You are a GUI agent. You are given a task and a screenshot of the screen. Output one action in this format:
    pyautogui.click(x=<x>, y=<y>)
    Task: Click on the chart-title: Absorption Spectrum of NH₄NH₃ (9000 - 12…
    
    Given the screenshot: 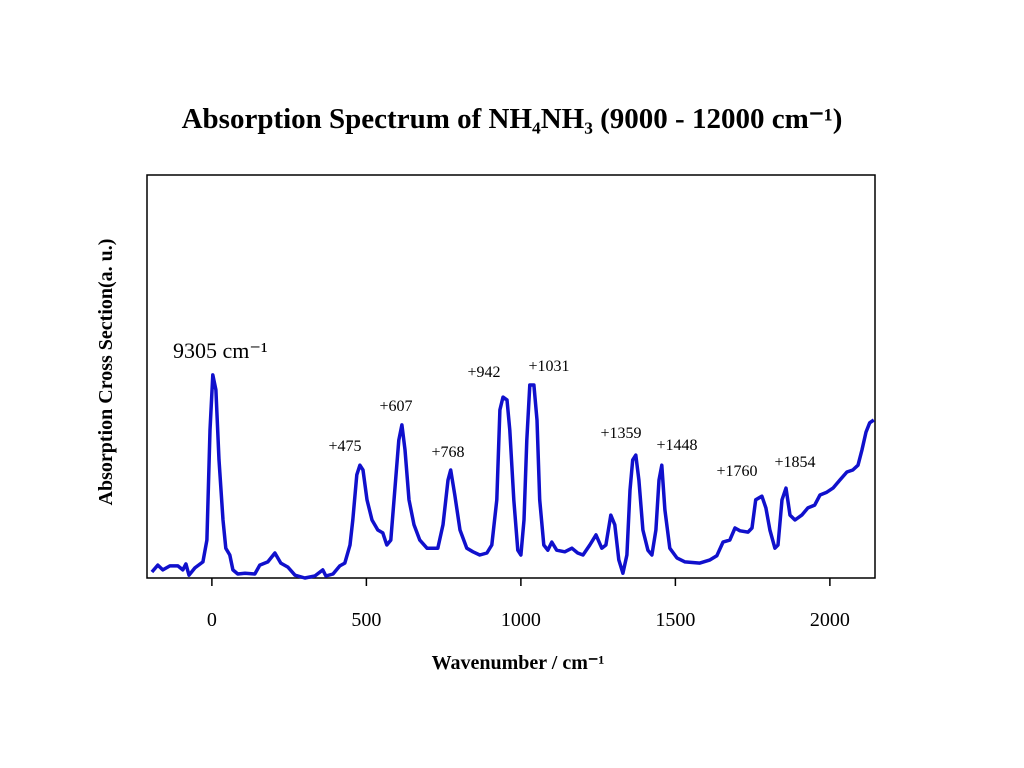 What is the action you would take?
    pyautogui.click(x=512, y=119)
    